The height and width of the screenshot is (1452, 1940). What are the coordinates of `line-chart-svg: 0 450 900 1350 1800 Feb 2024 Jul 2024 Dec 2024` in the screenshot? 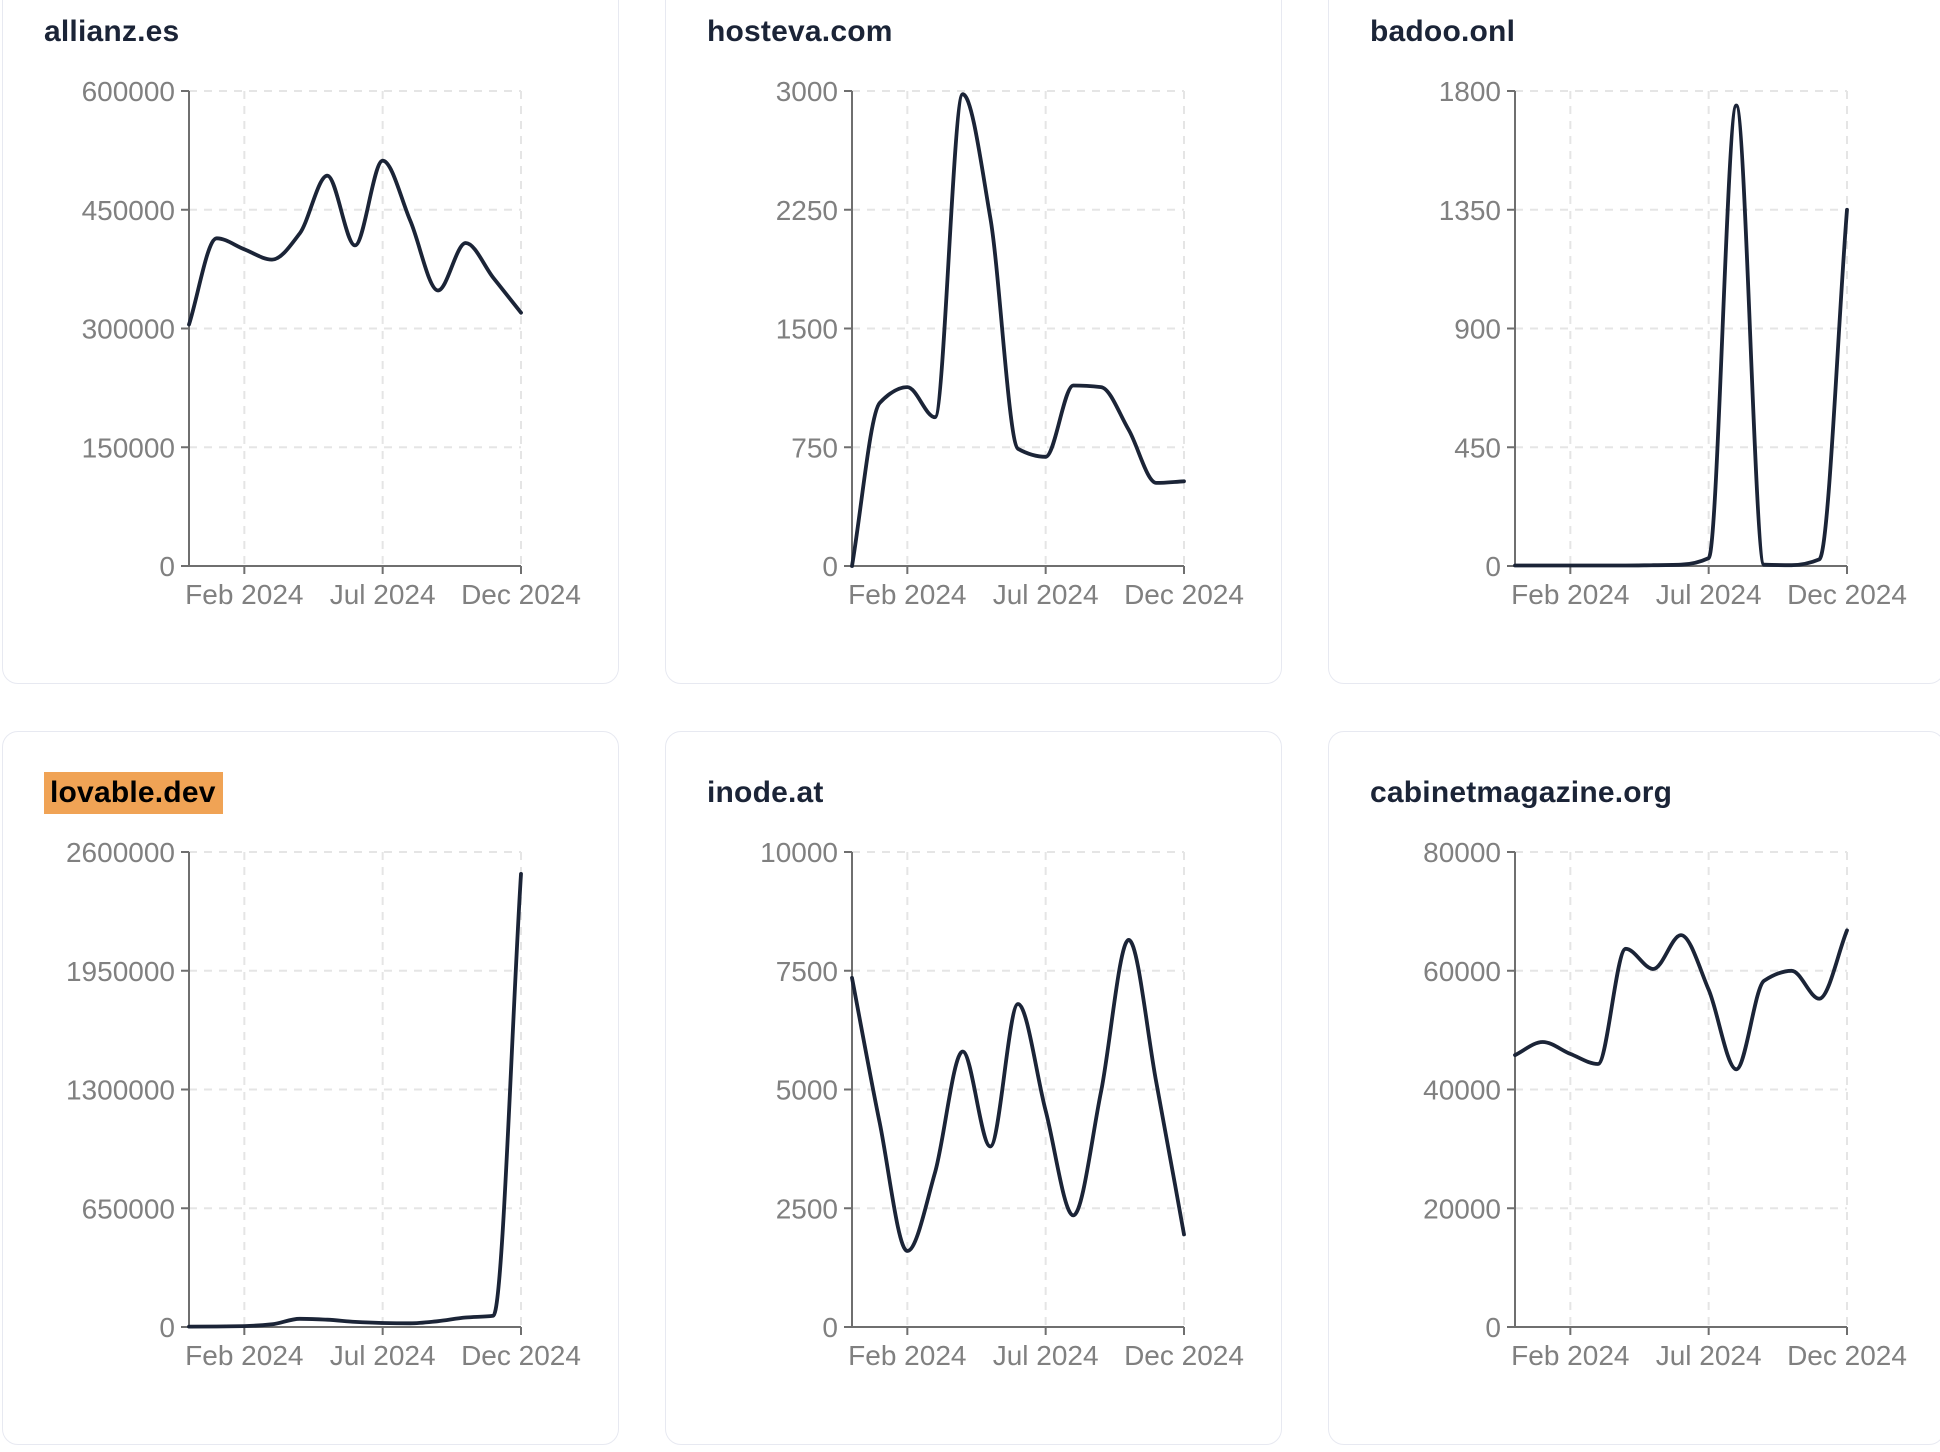 It's located at (1673, 343).